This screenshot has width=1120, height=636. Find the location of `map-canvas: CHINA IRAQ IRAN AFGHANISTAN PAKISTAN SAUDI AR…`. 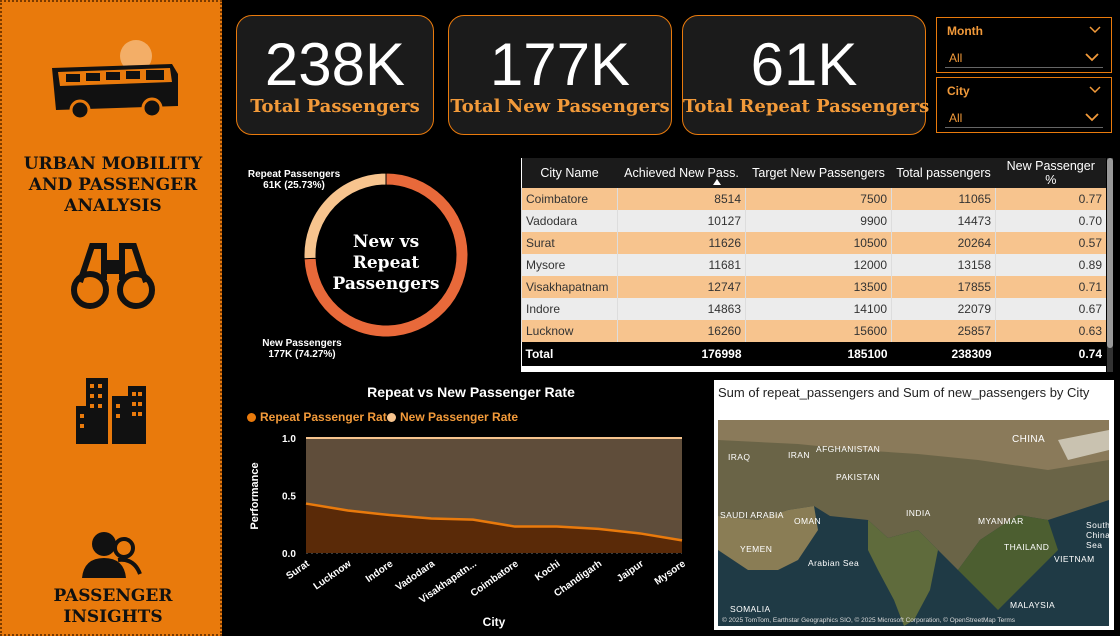

map-canvas: CHINA IRAQ IRAN AFGHANISTAN PAKISTAN SAUDI AR… is located at coordinates (913, 523).